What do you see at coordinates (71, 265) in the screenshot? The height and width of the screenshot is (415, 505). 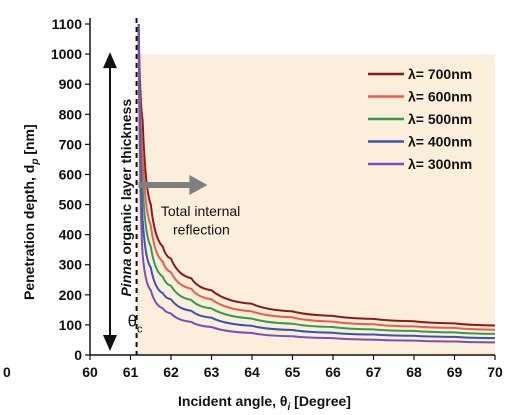 I see `y-tick-label: 300` at bounding box center [71, 265].